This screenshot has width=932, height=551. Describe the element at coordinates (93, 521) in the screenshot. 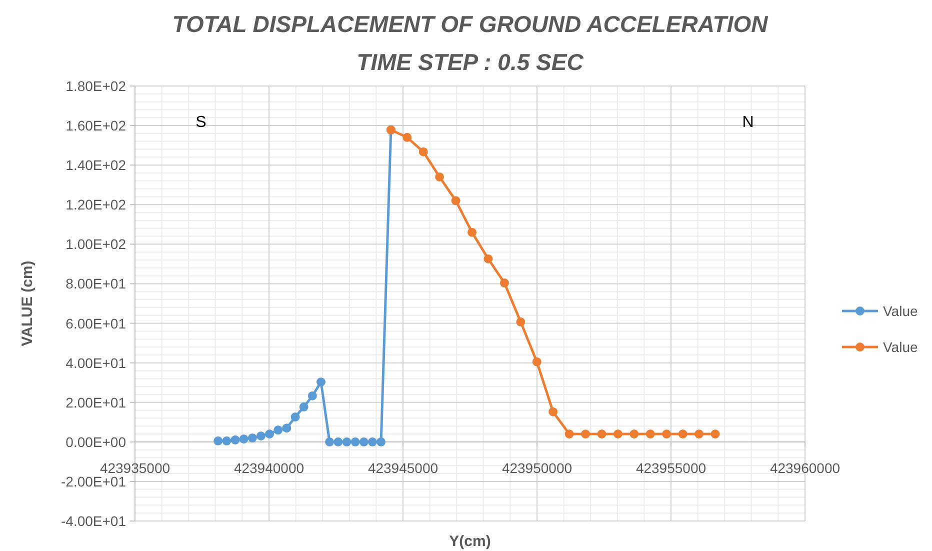

I see `y-tick-label: -4.00E+01` at that location.